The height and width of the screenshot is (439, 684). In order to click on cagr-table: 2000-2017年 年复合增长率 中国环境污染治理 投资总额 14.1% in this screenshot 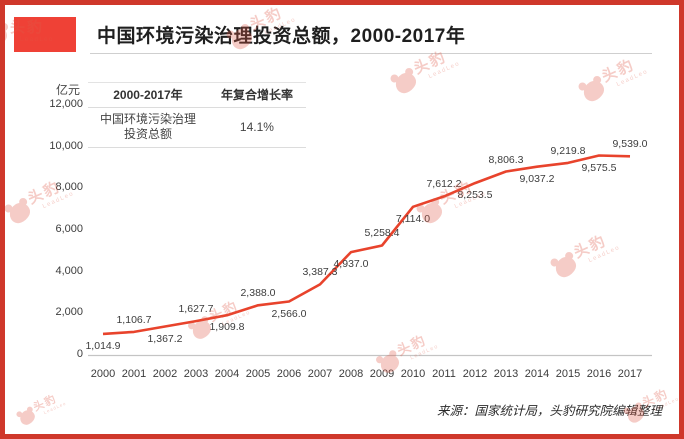, I will do `click(197, 115)`.